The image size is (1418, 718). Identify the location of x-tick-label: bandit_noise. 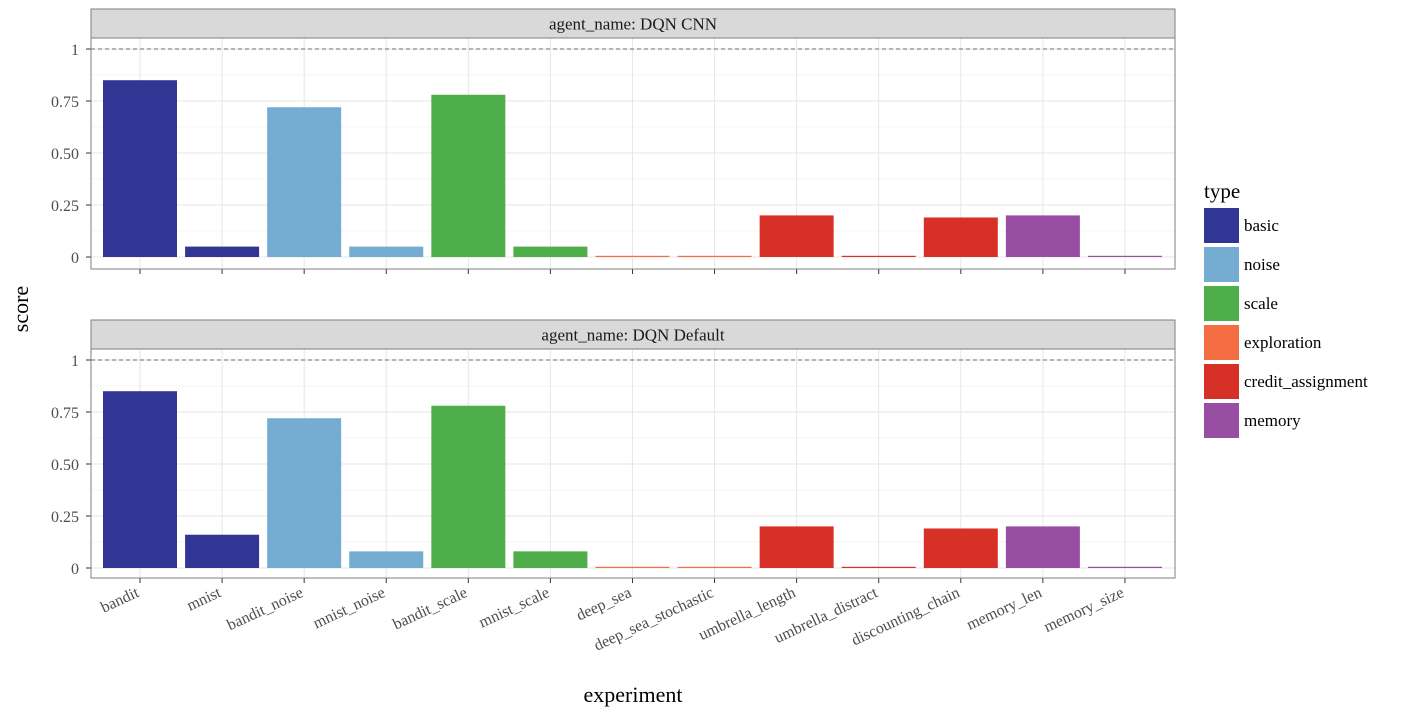
(265, 609).